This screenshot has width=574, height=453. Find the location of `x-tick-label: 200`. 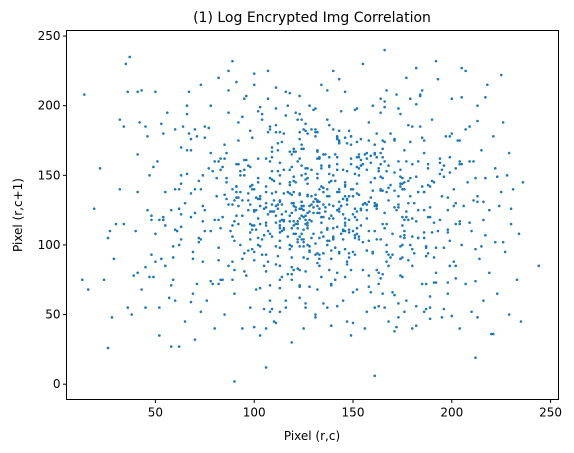

x-tick-label: 200 is located at coordinates (451, 413).